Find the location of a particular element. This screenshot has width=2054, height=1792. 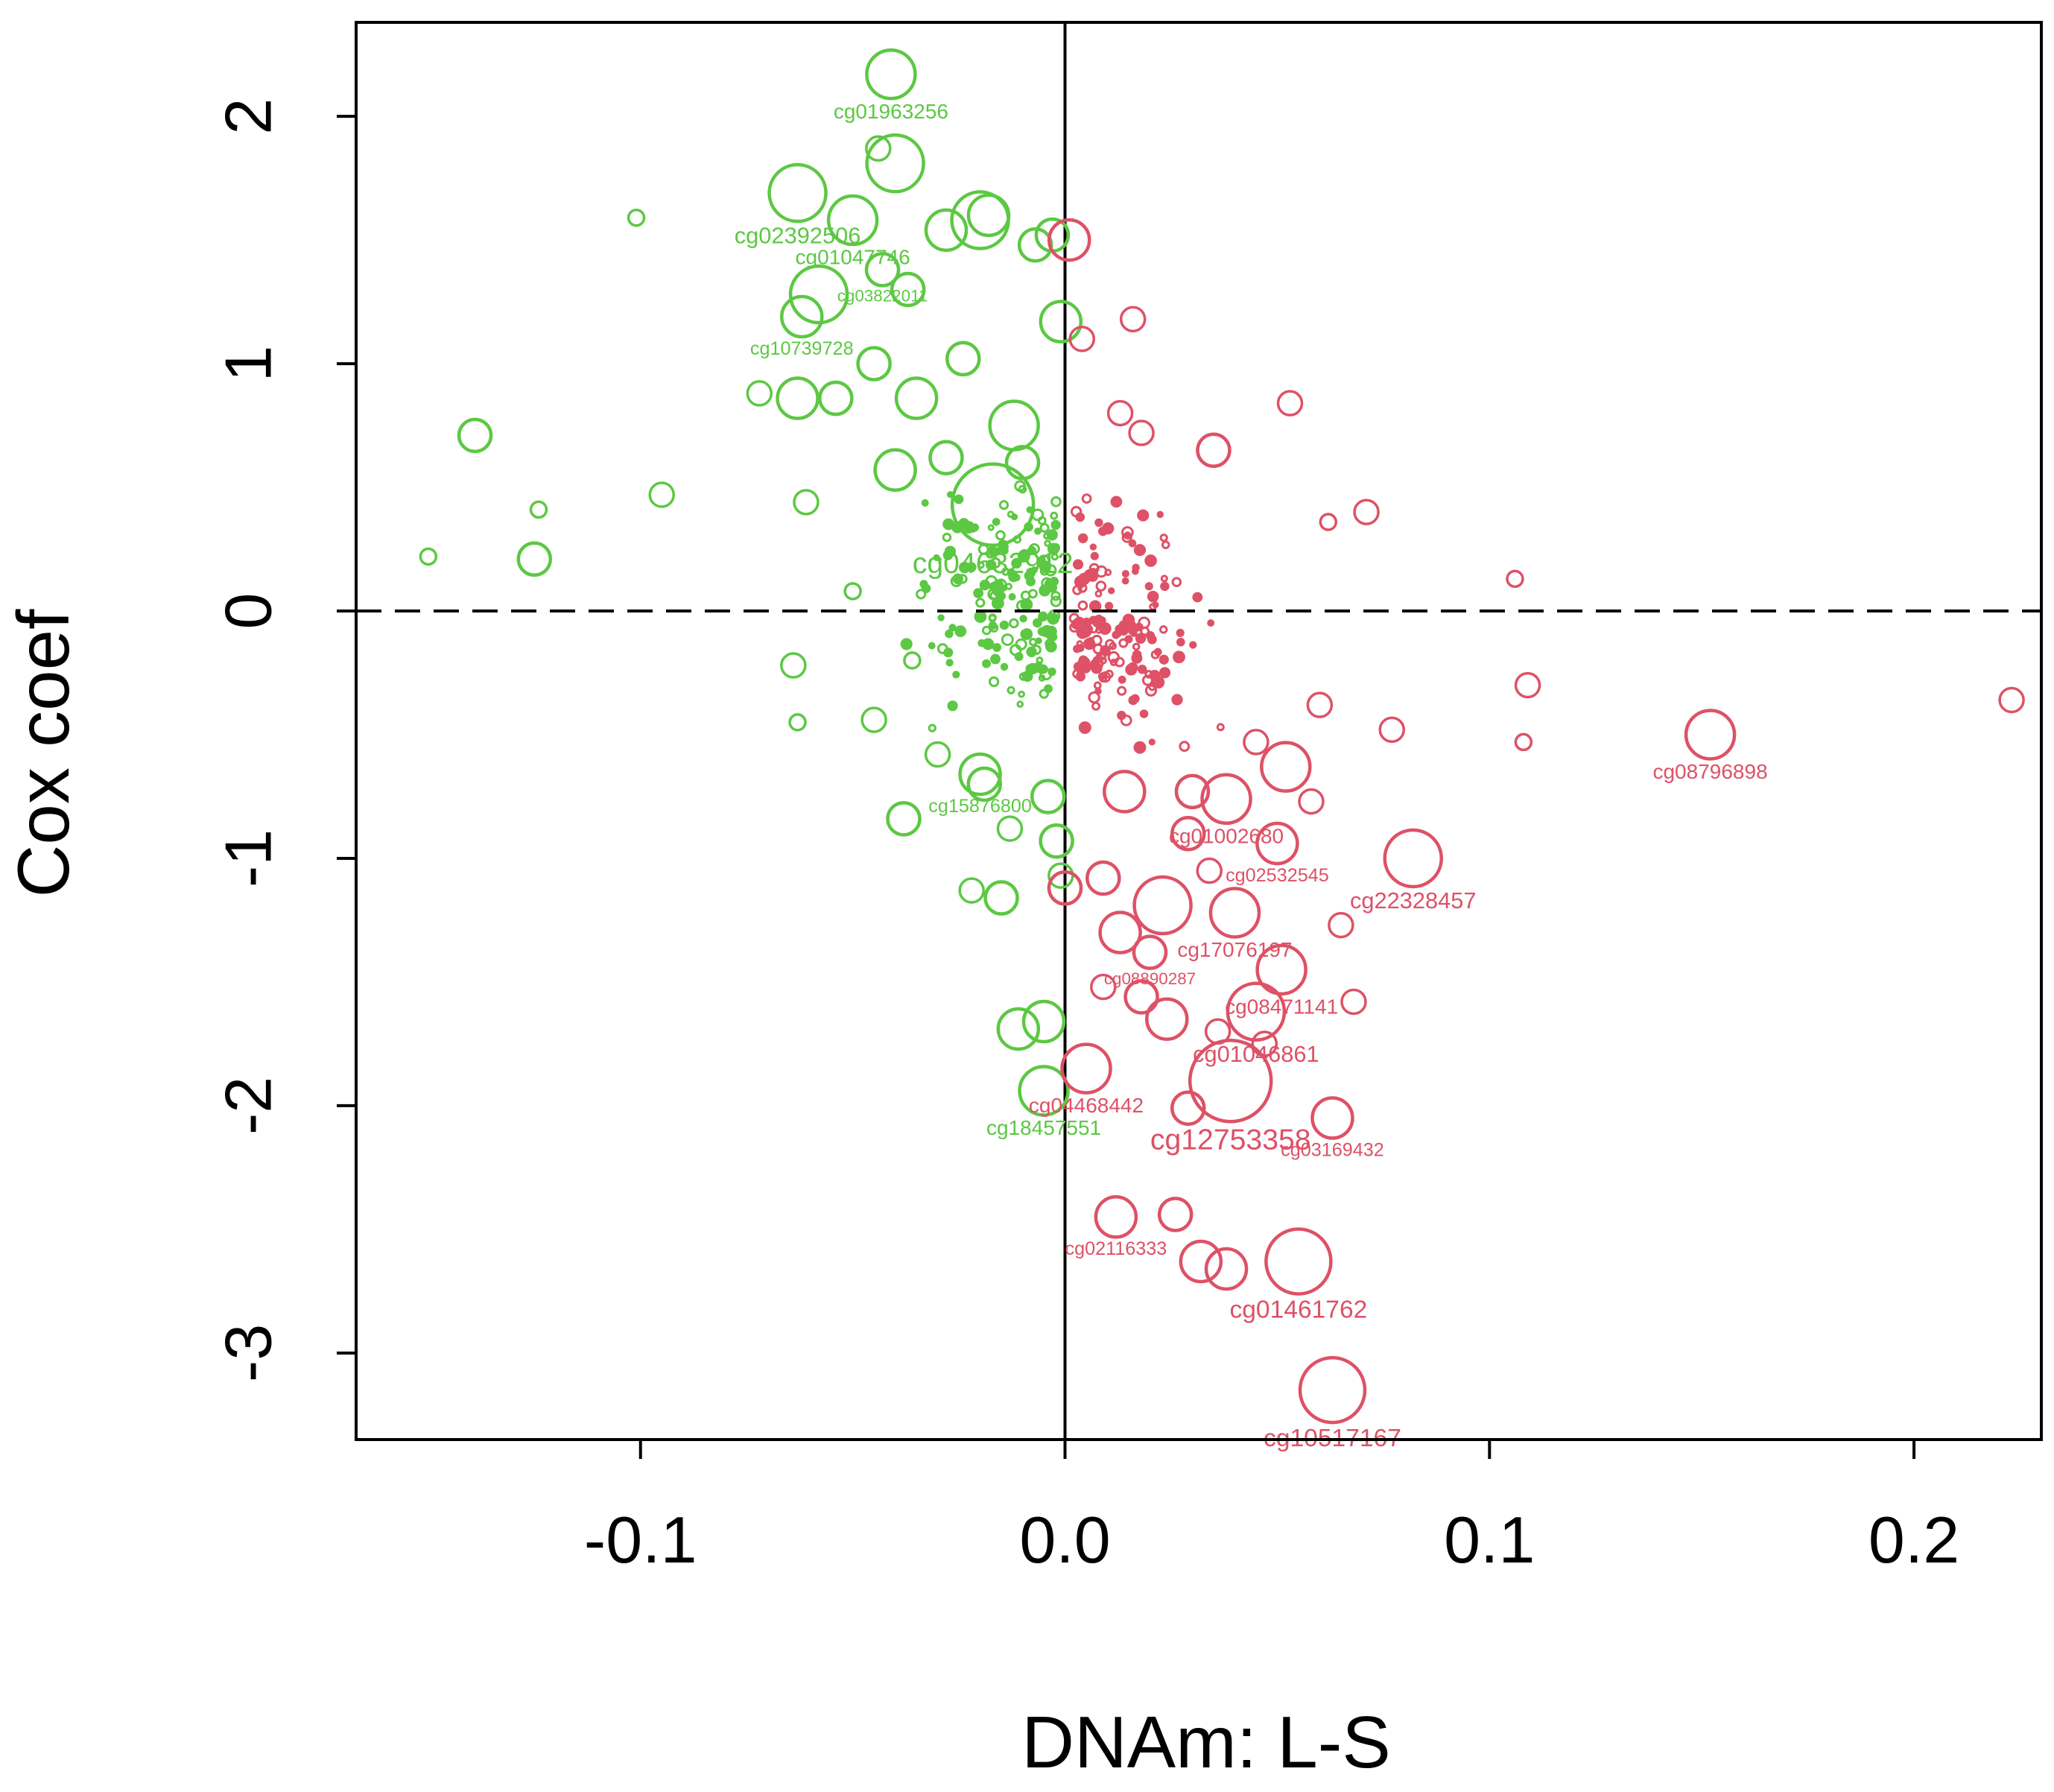

y-tick-label: 0 is located at coordinates (248, 611).